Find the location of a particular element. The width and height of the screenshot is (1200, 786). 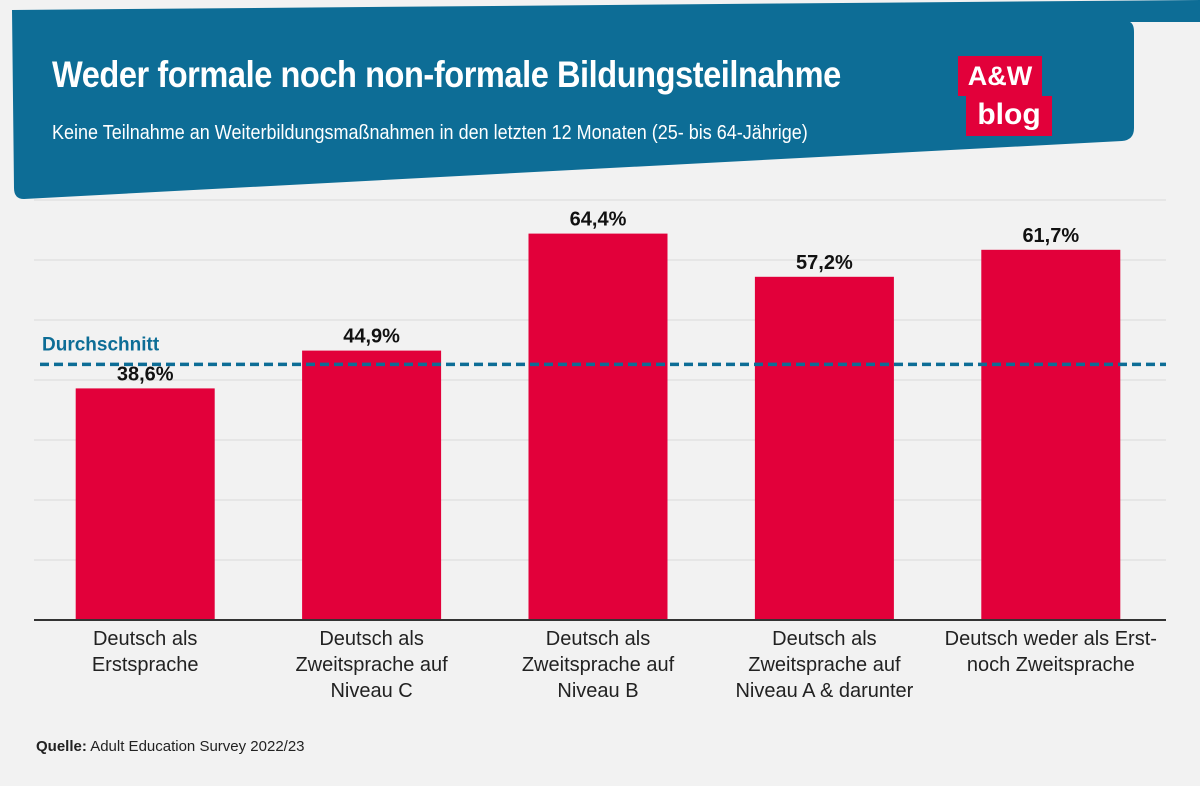

source-note: Quelle: Adult Education Survey 2022/23 is located at coordinates (170, 746).